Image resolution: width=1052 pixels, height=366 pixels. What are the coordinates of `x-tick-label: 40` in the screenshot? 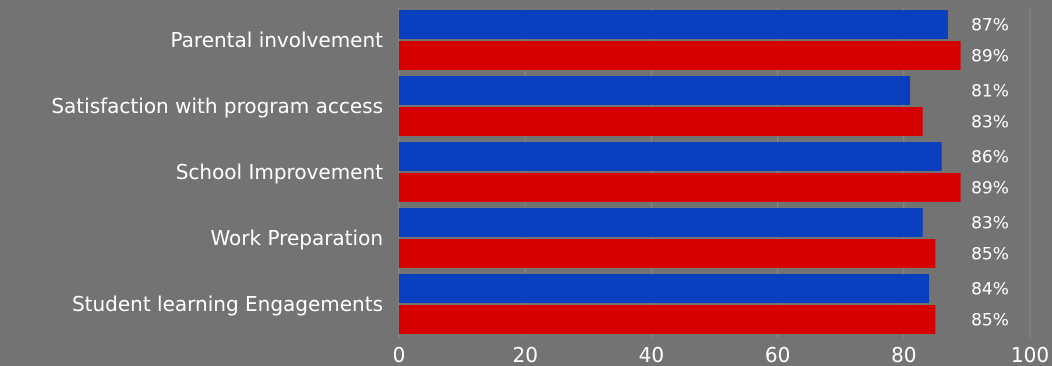 It's located at (651, 354).